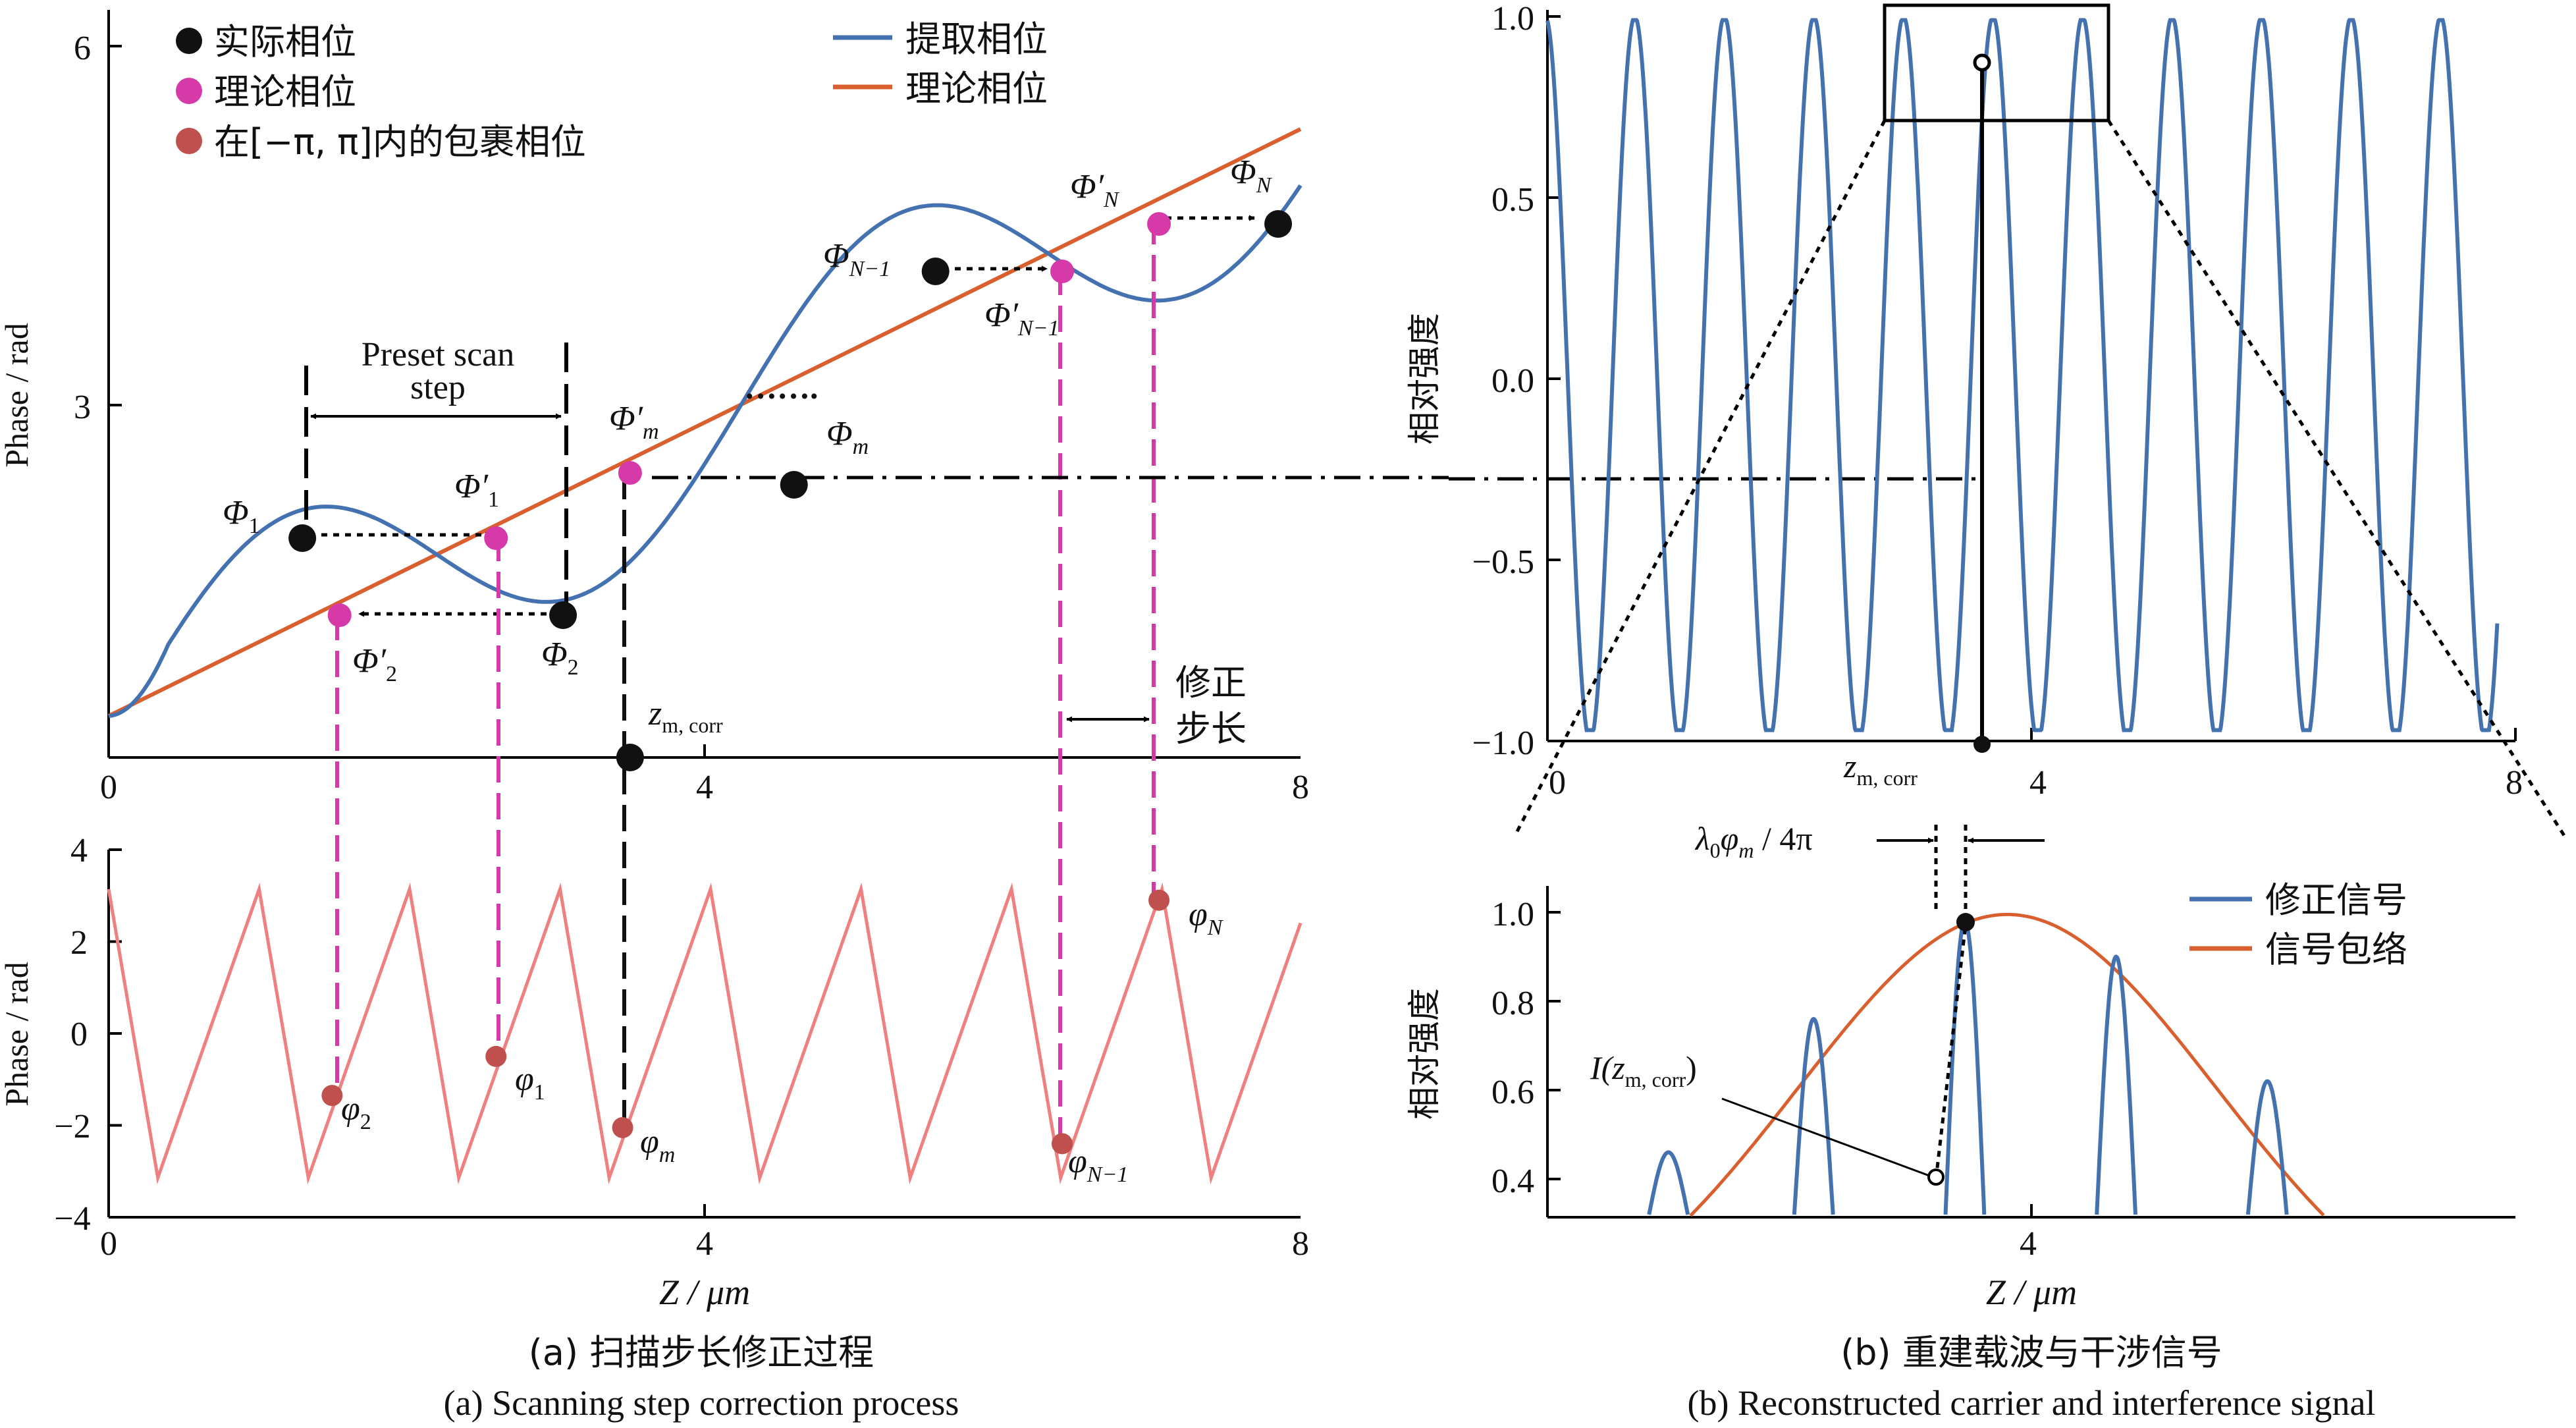  I want to click on a-bot-sawtooth, so click(704, 1033).